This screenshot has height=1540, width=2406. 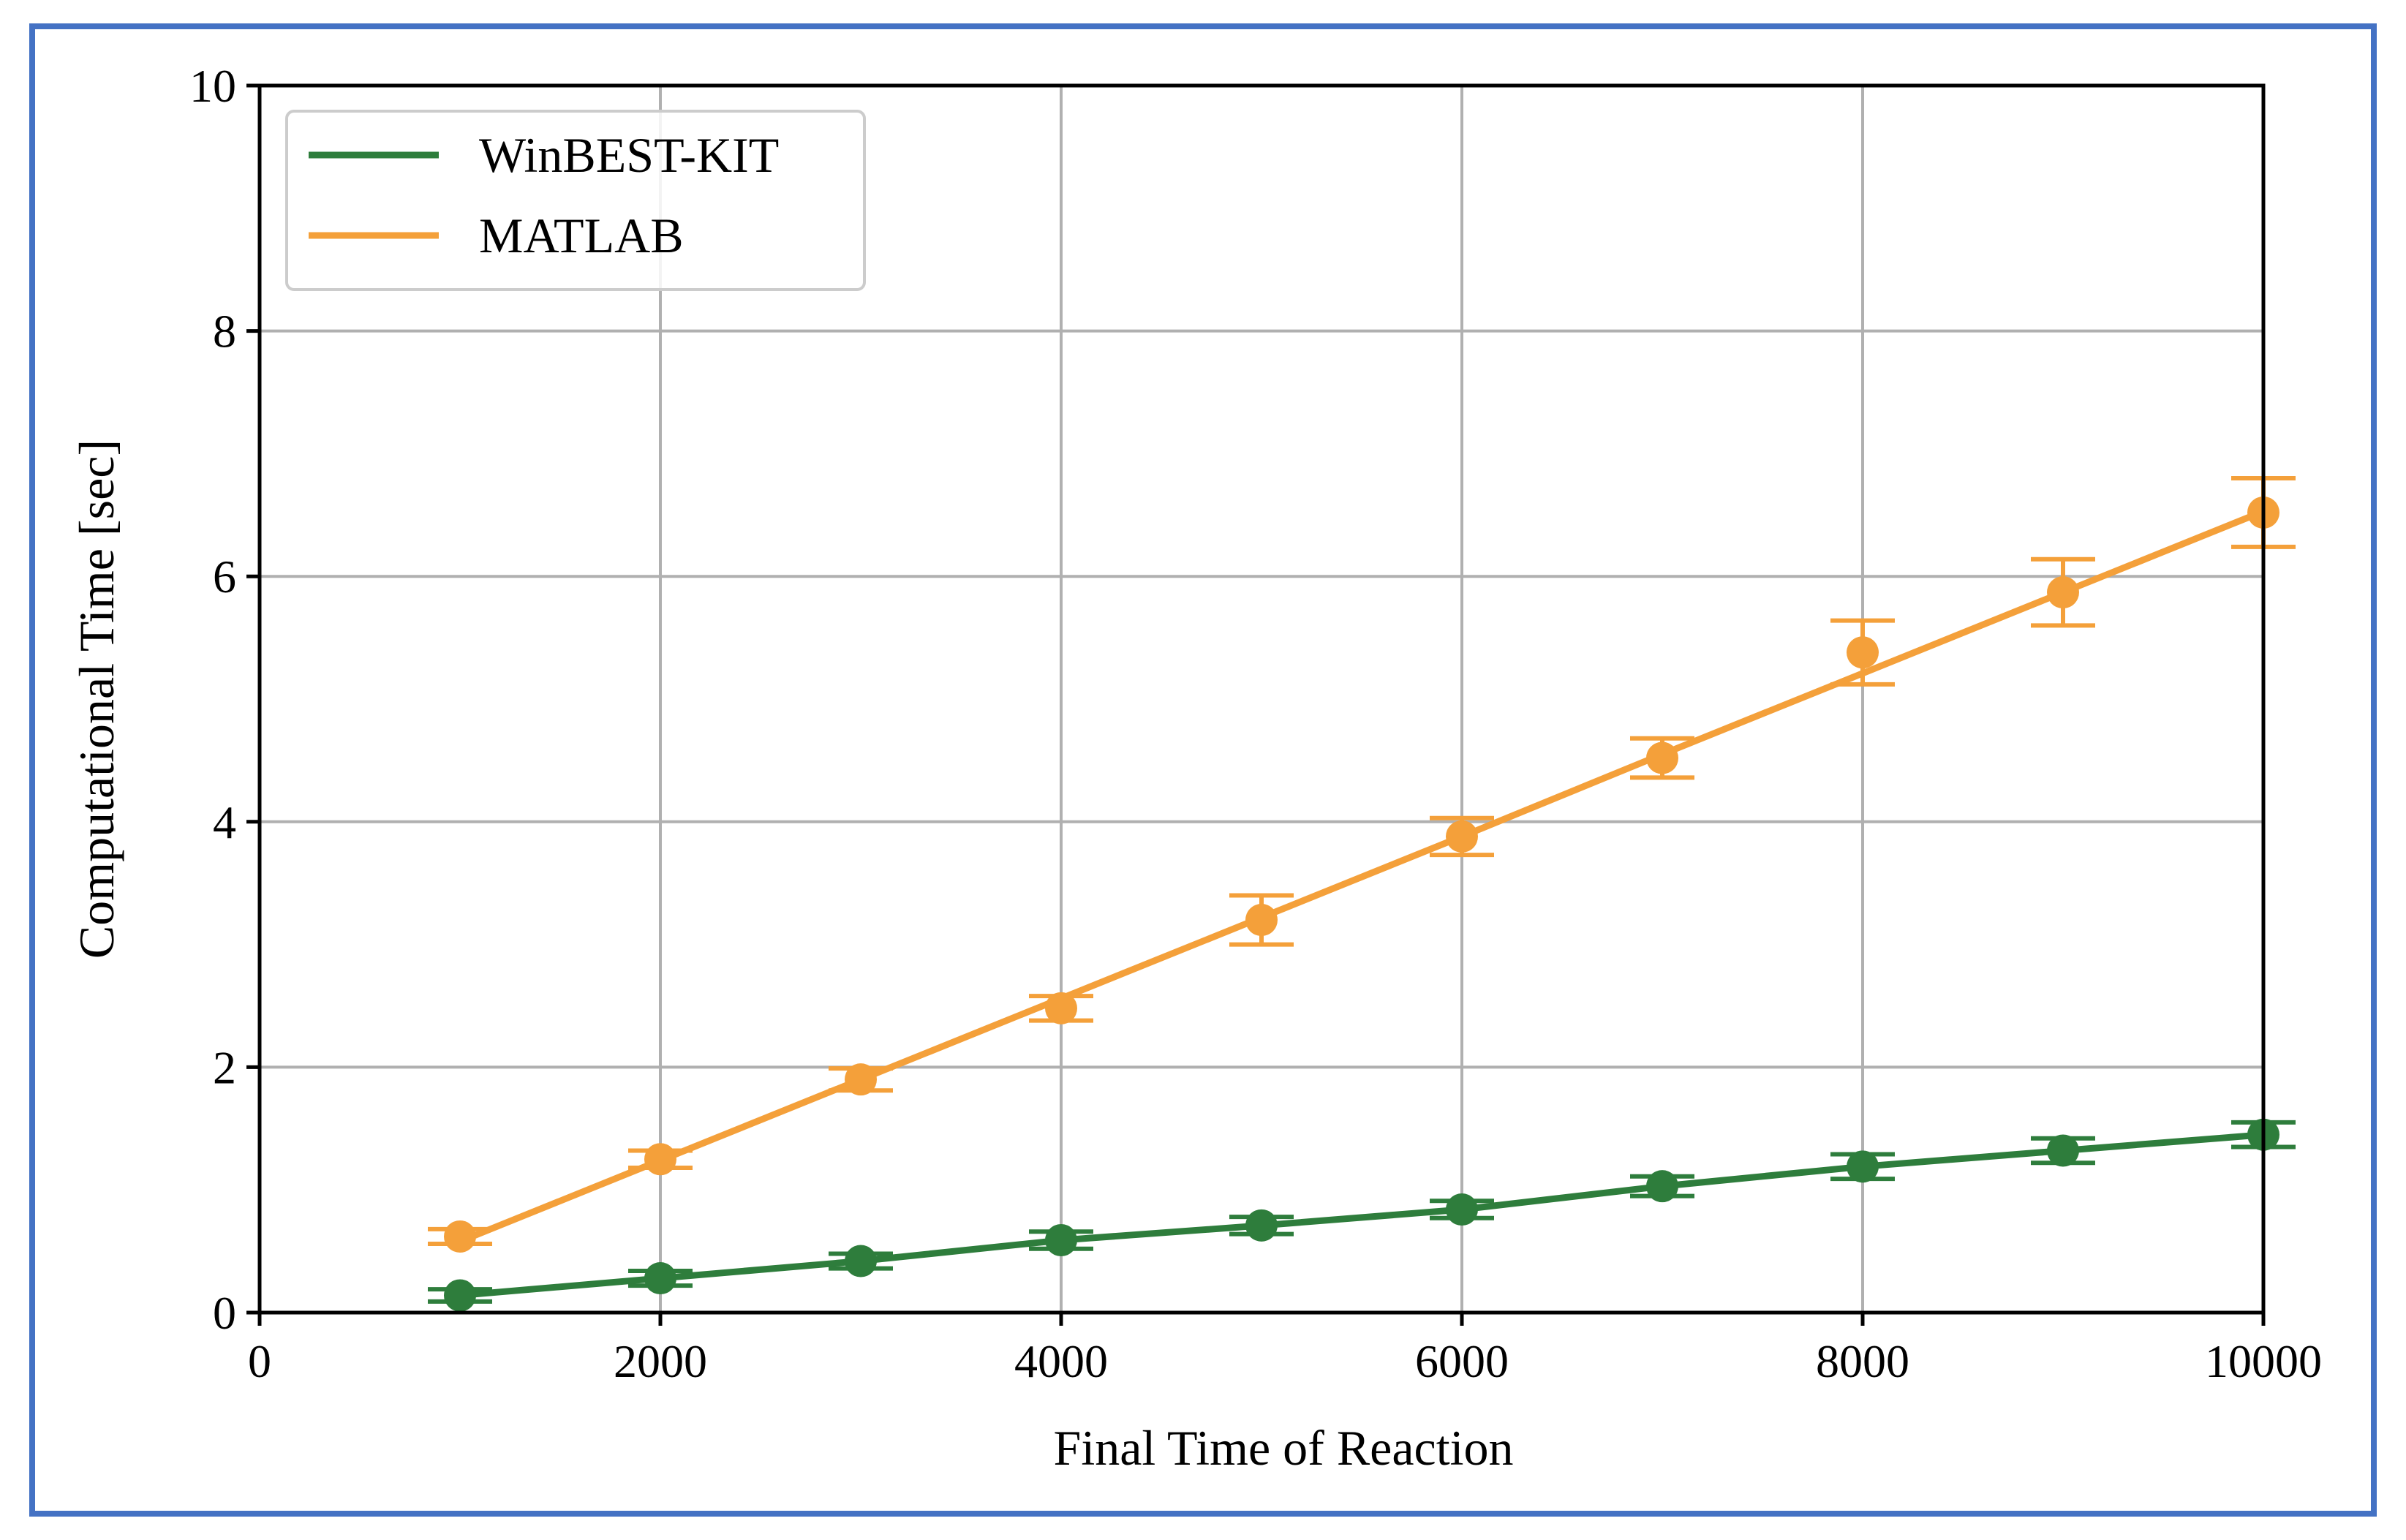 I want to click on x-tick-label-4: 8000, so click(x=1863, y=1361).